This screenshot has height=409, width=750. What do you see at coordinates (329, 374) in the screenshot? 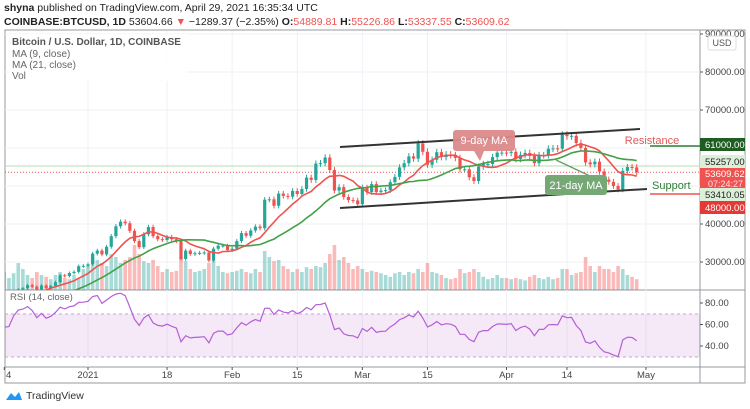
I see `time-axis: 4 2021 18 Feb 15 Mar 15 Apr 14 May` at bounding box center [329, 374].